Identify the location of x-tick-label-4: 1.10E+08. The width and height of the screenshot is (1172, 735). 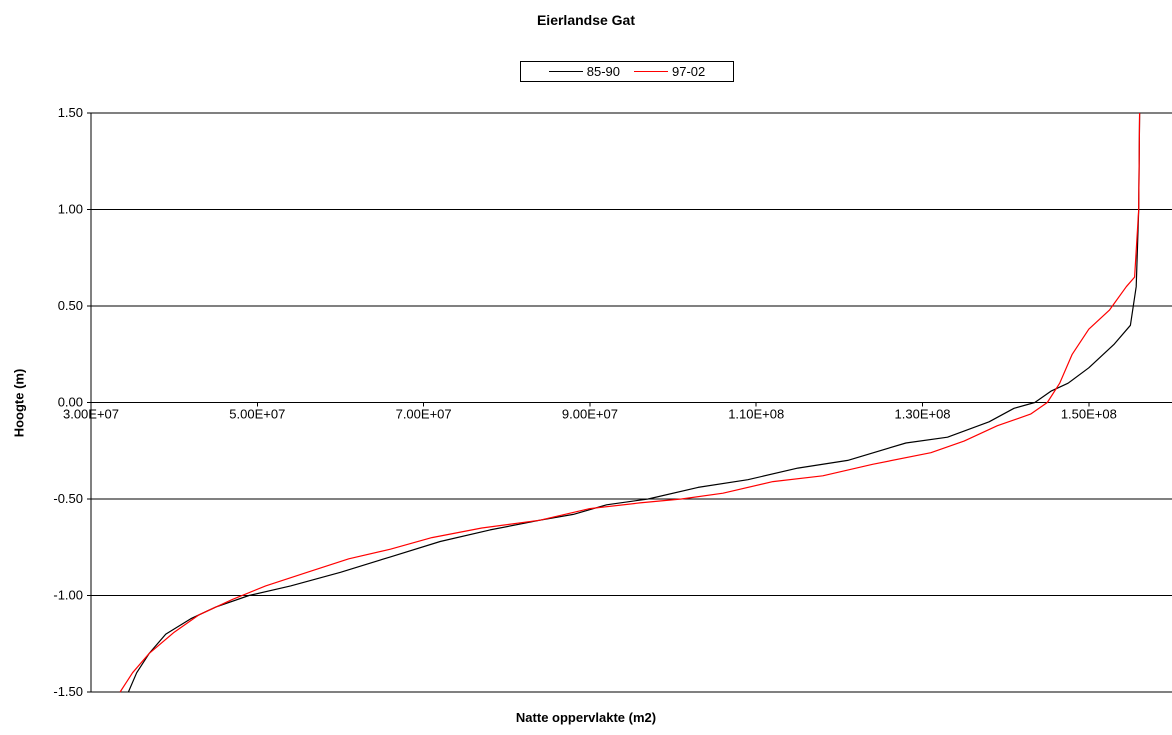
(756, 414).